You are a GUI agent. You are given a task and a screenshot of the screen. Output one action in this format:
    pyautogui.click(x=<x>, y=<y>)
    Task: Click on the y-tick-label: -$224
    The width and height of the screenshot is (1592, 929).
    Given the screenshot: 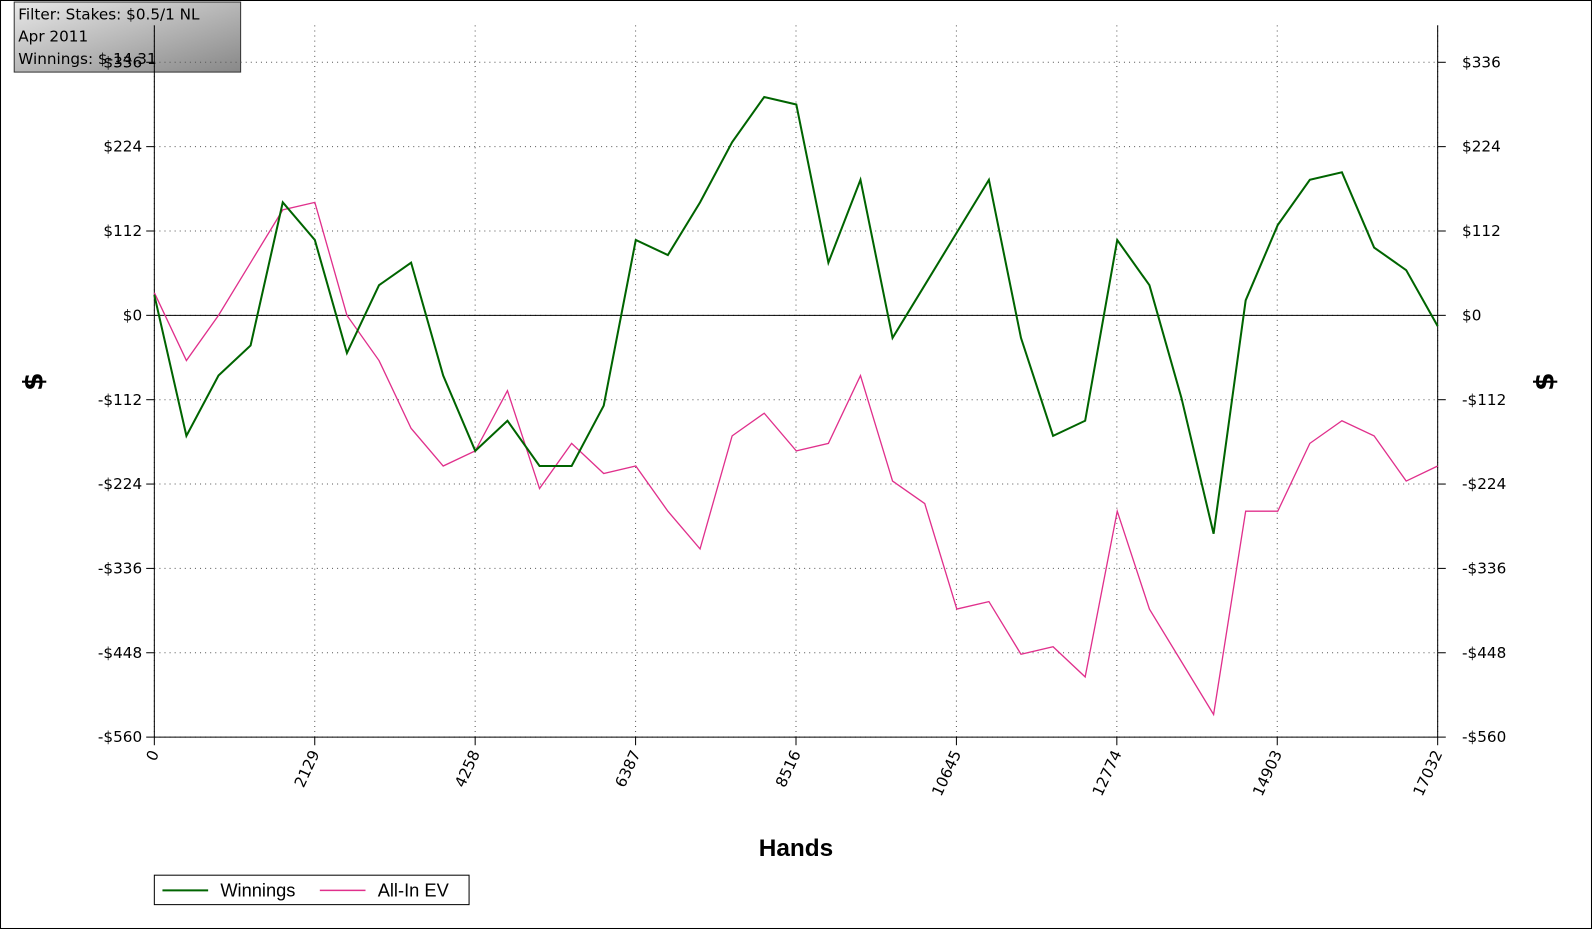 What is the action you would take?
    pyautogui.click(x=120, y=484)
    